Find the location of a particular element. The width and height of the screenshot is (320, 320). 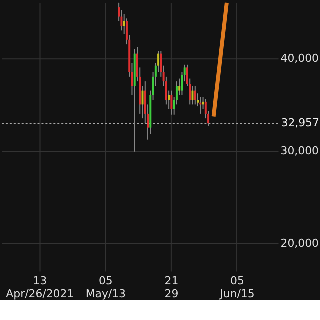

y-tick-label: 20,000 is located at coordinates (300, 243).